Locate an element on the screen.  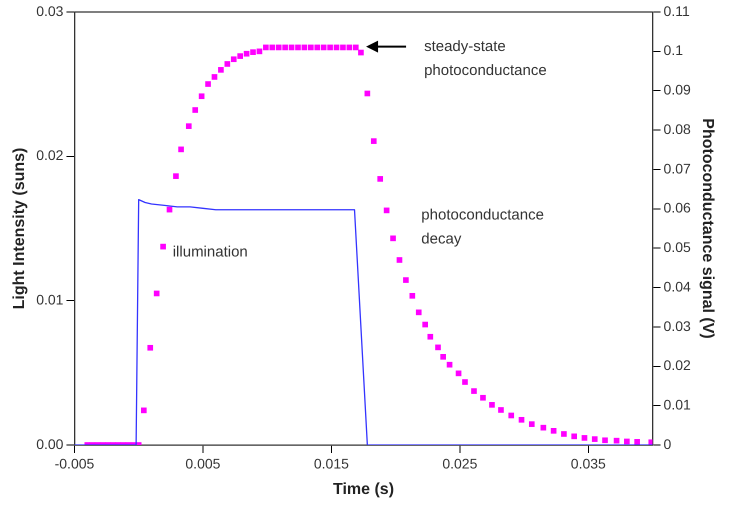
y-tick-label: 0.00 is located at coordinates (50, 444).